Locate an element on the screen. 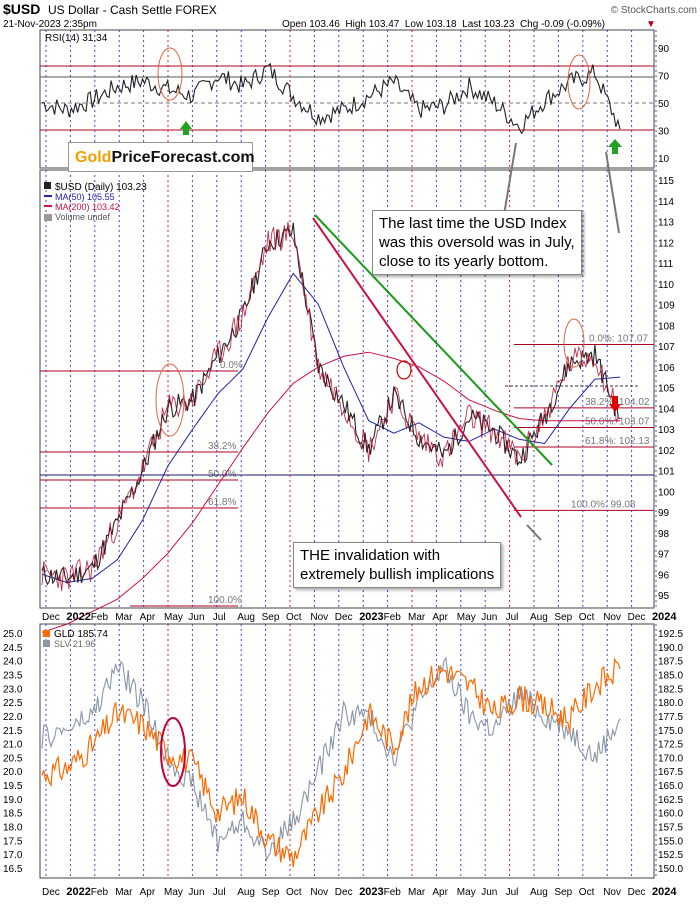  x-tick-label: Mar is located at coordinates (417, 892).